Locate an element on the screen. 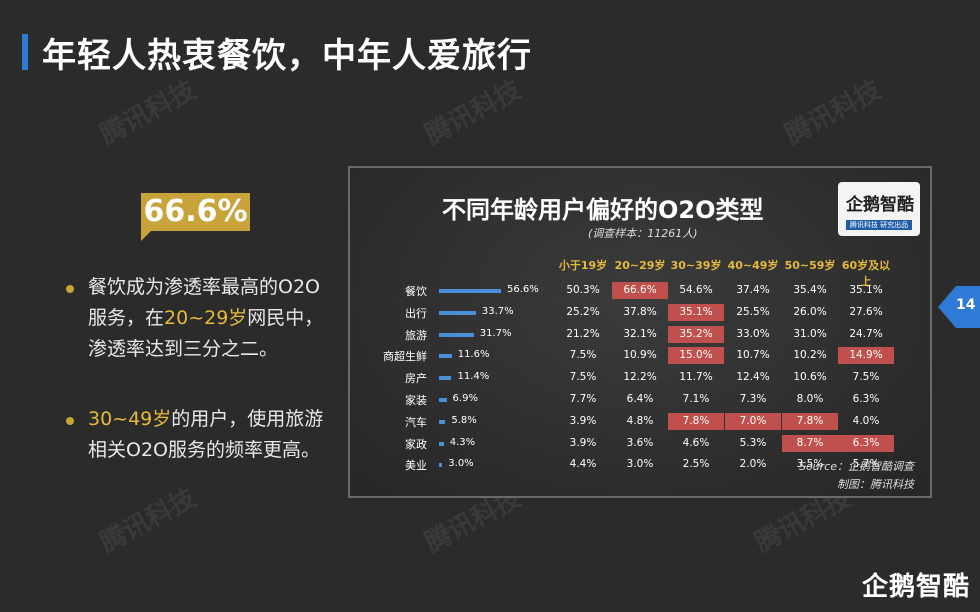  table-cell: 24.7% is located at coordinates (866, 333).